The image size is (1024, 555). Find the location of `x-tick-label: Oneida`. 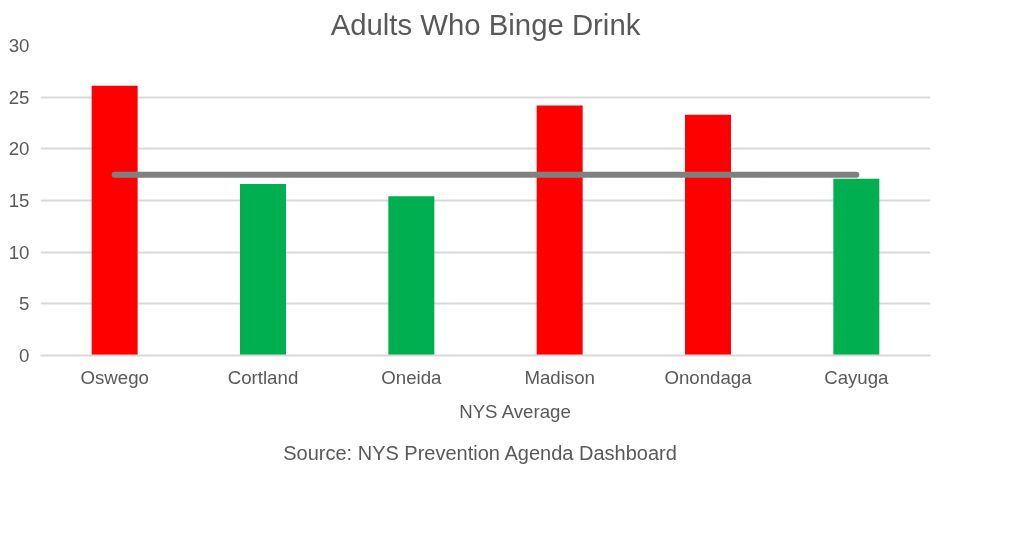

x-tick-label: Oneida is located at coordinates (412, 377).